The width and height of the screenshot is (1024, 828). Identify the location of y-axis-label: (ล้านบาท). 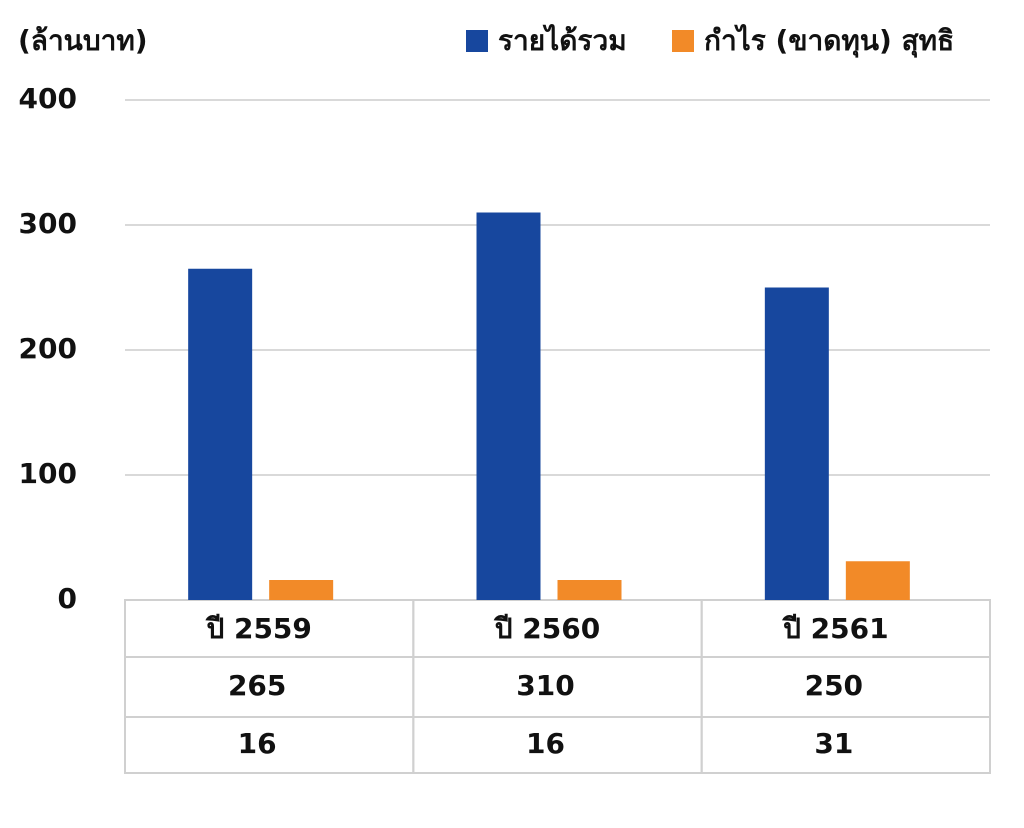
(83, 40).